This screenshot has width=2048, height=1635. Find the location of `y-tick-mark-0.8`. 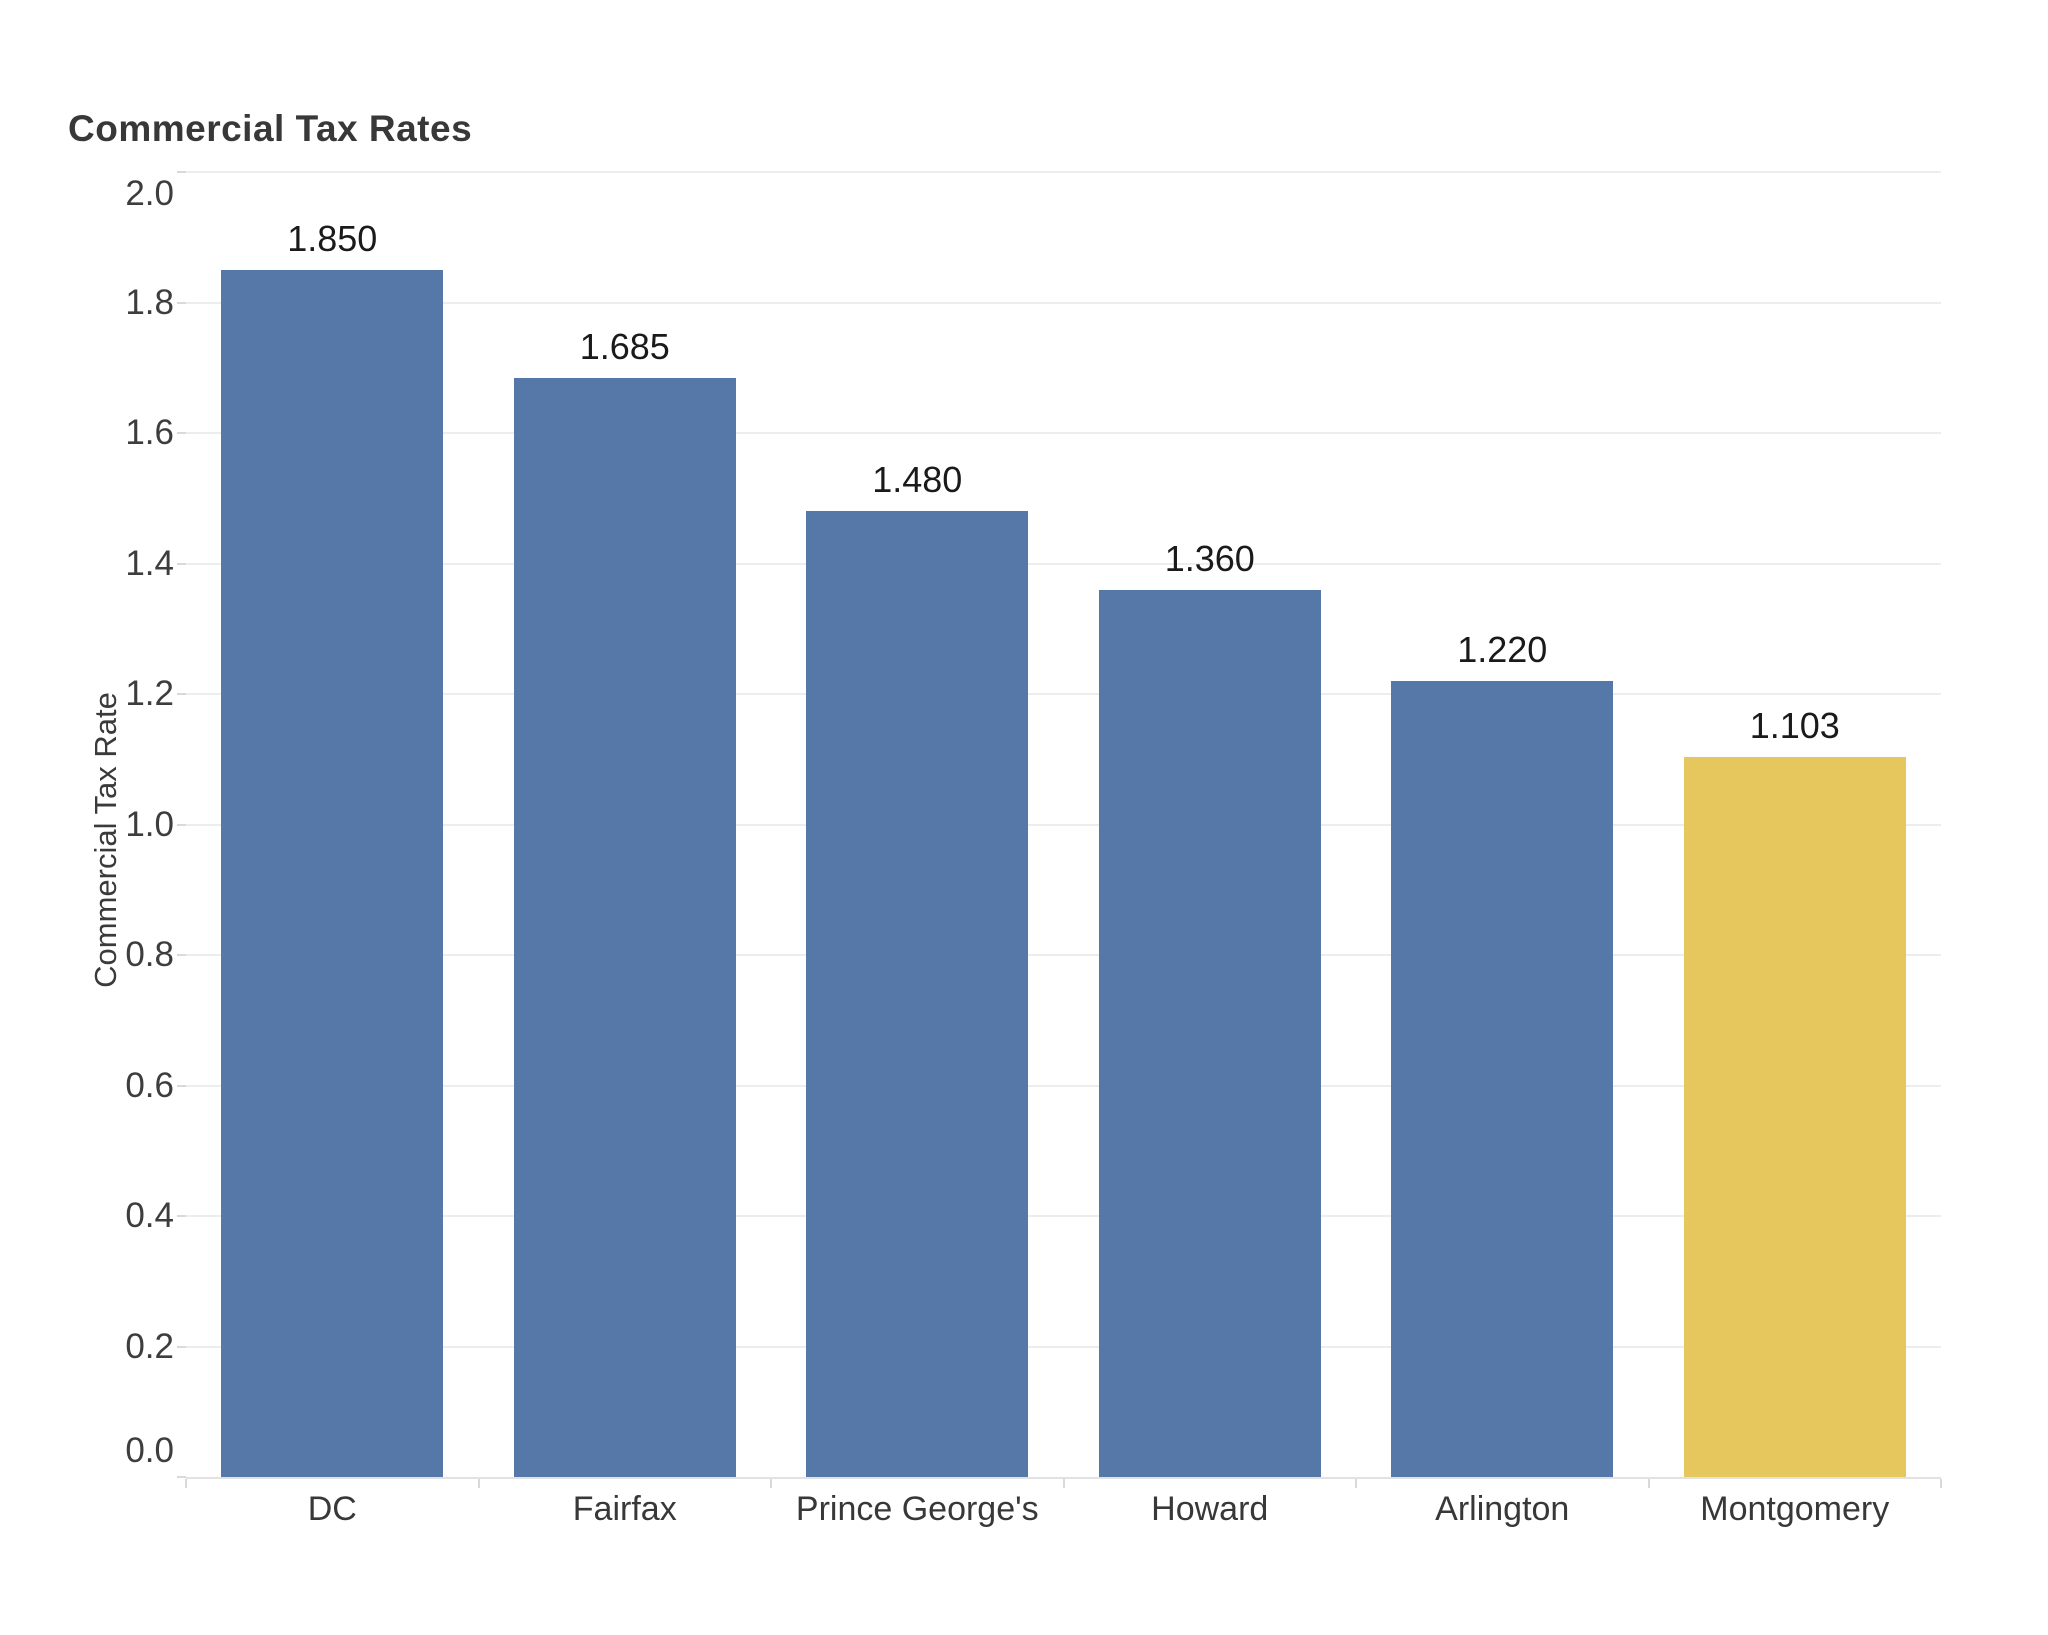

y-tick-mark-0.8 is located at coordinates (181, 955).